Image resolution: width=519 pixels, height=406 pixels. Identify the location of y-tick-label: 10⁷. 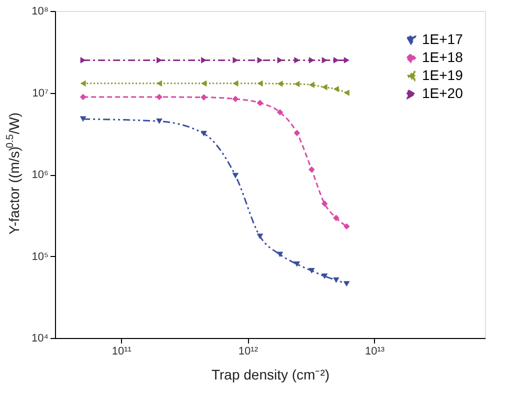
(40, 93).